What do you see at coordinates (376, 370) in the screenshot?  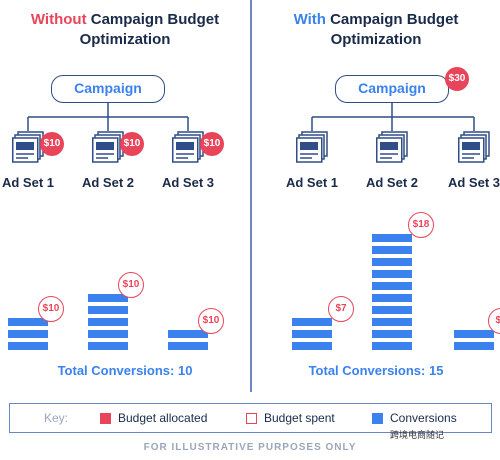 I see `total-conversions: Total Conversions: 15` at bounding box center [376, 370].